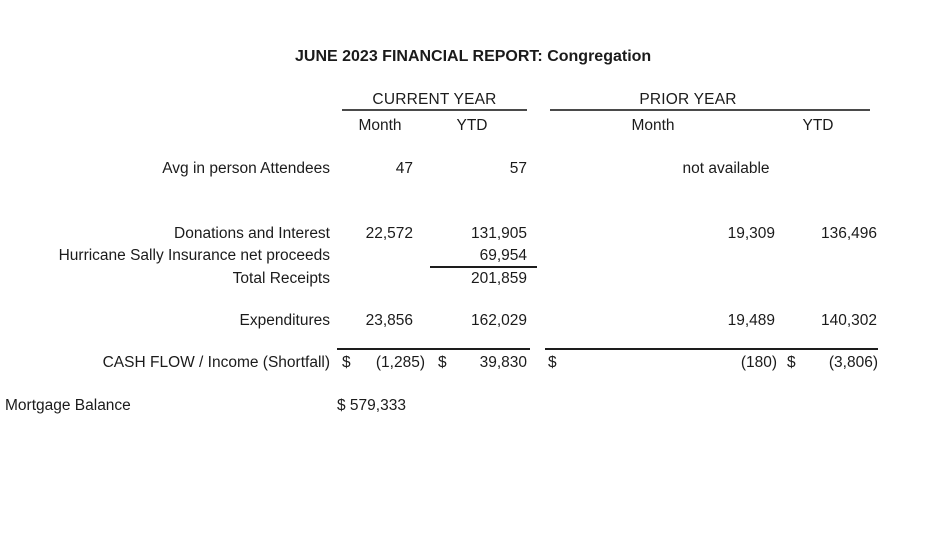  What do you see at coordinates (498, 233) in the screenshot?
I see `donations-current-ytd: 131,905` at bounding box center [498, 233].